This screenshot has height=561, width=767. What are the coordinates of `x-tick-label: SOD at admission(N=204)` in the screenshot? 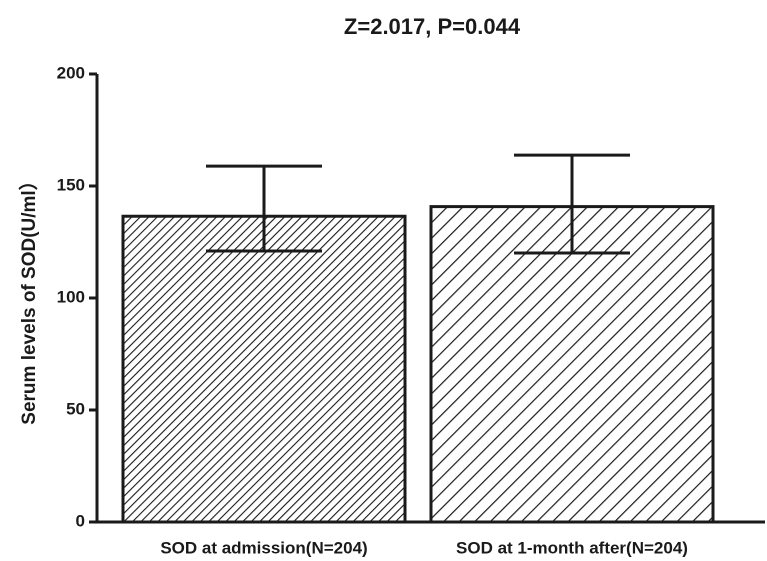 It's located at (263, 547).